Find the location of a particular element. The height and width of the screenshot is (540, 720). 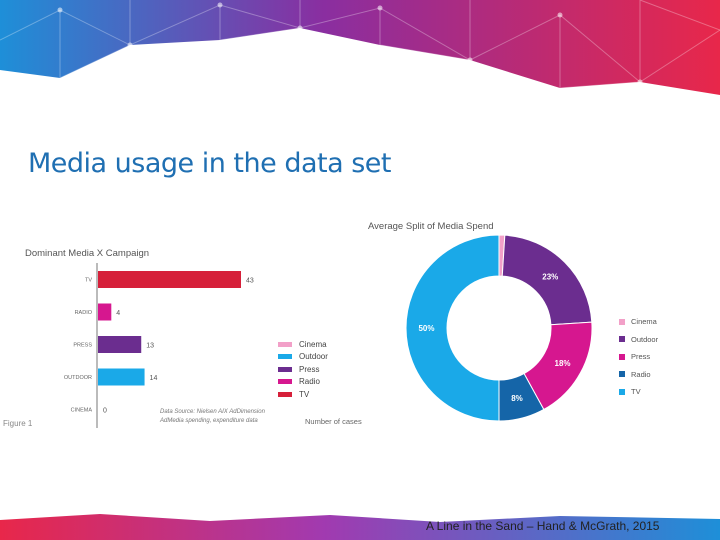

figure-label: Figure 1 is located at coordinates (18, 423).